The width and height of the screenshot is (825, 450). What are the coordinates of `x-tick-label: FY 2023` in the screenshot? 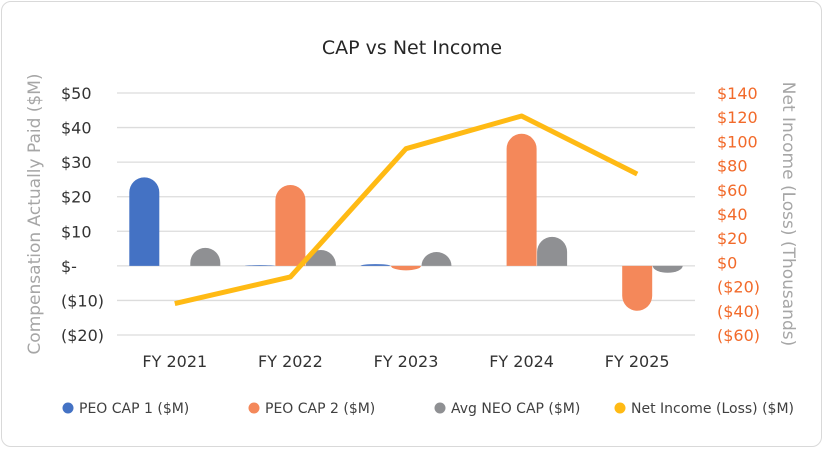 It's located at (406, 361).